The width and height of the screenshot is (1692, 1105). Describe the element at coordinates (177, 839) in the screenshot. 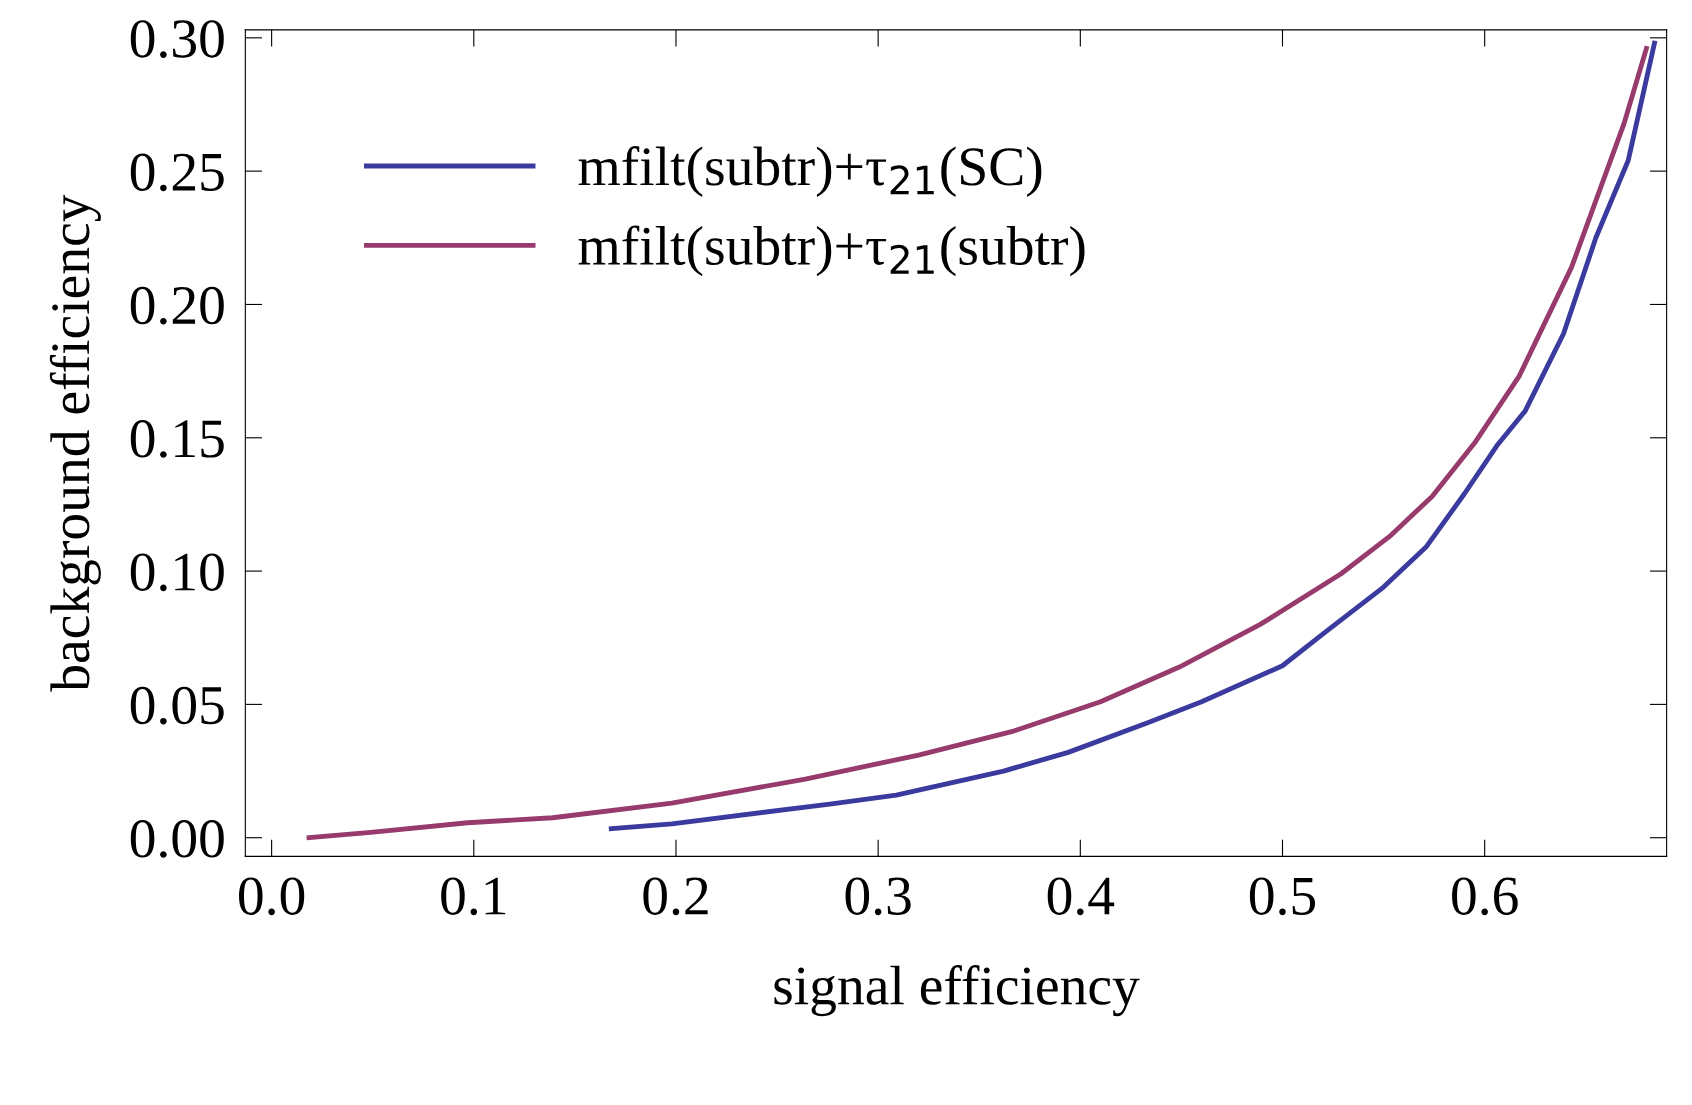

I see `y-tick-label: 0.00` at that location.